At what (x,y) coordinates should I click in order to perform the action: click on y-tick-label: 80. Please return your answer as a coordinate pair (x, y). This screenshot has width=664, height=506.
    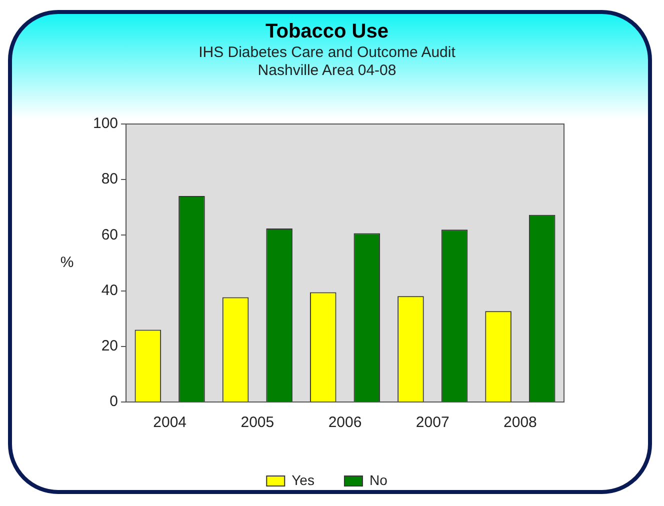
    Looking at the image, I should click on (109, 179).